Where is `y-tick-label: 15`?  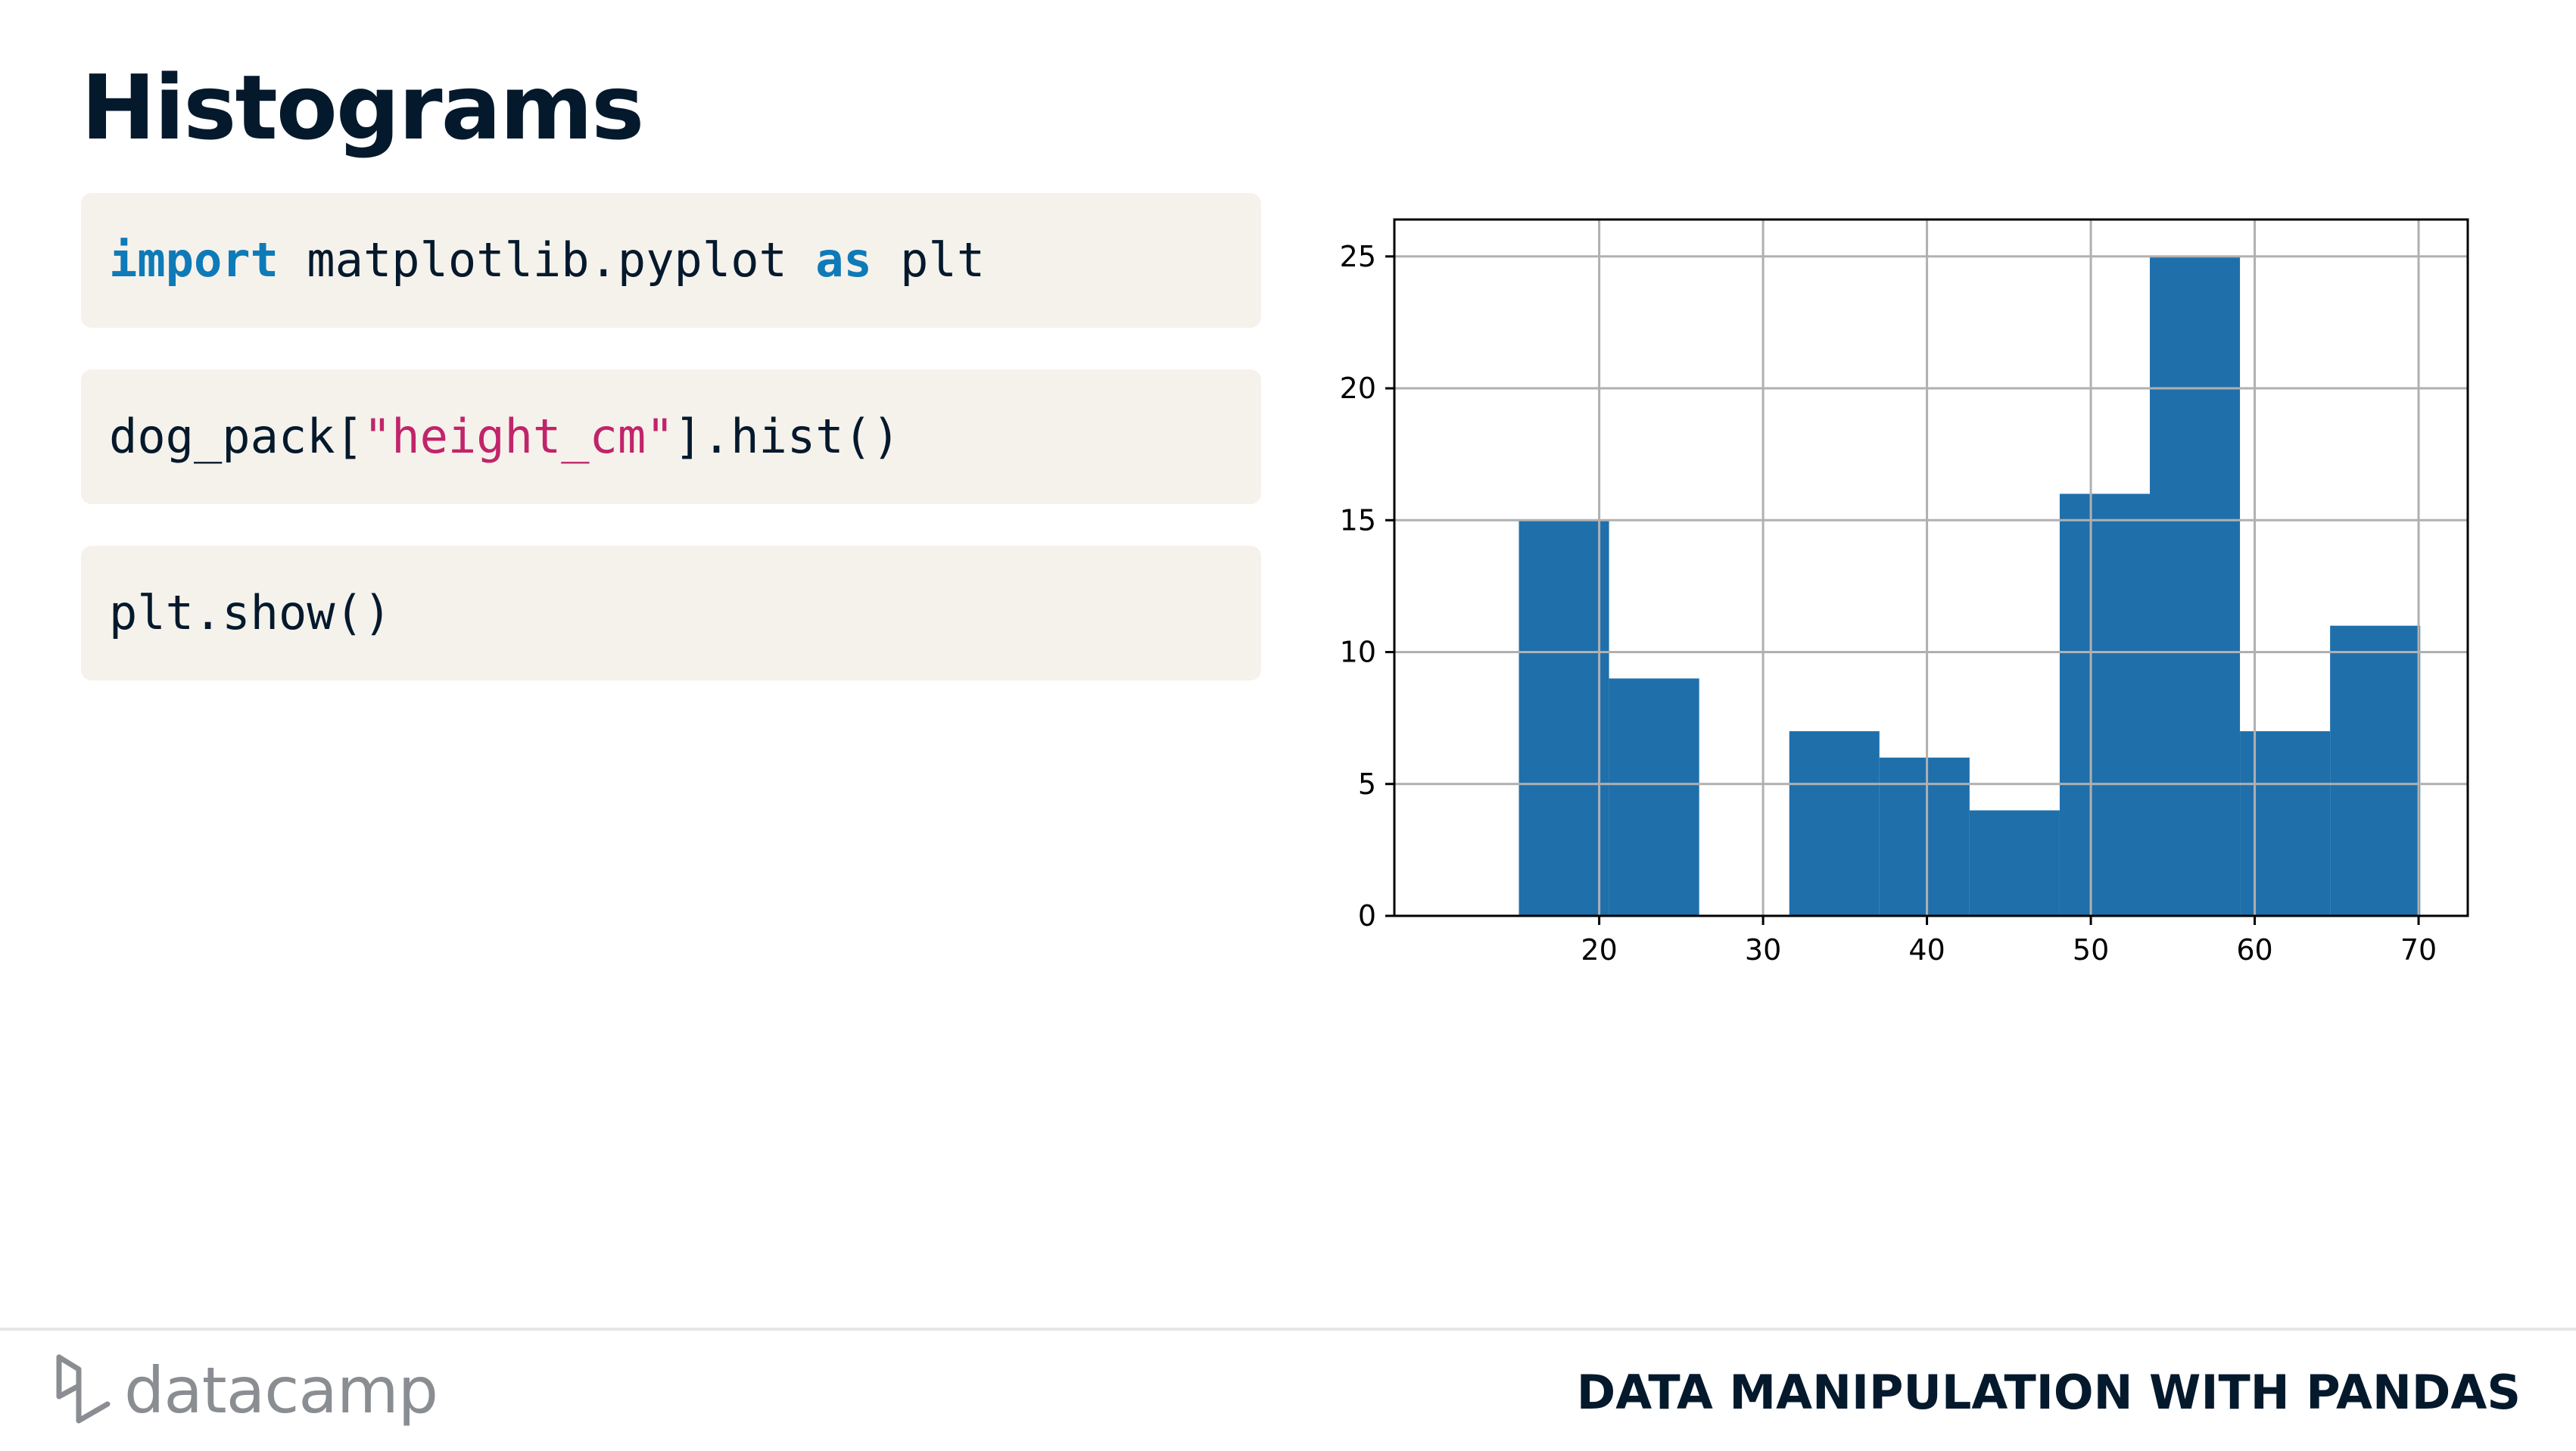
y-tick-label: 15 is located at coordinates (1358, 520).